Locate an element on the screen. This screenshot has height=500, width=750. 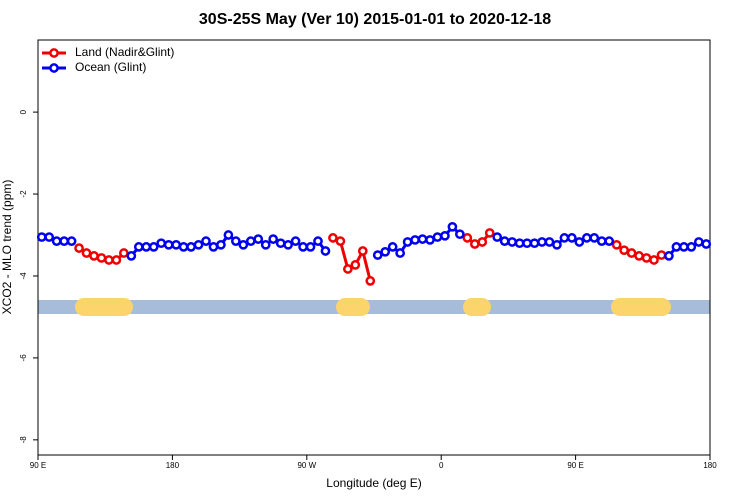
y-tick-label: 0 is located at coordinates (23, 111).